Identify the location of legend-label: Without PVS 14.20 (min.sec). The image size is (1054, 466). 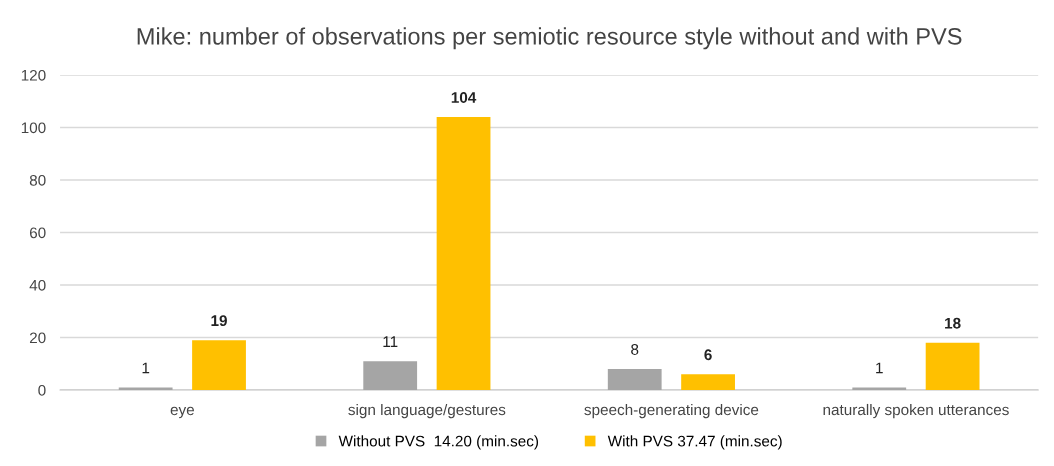
(438, 442).